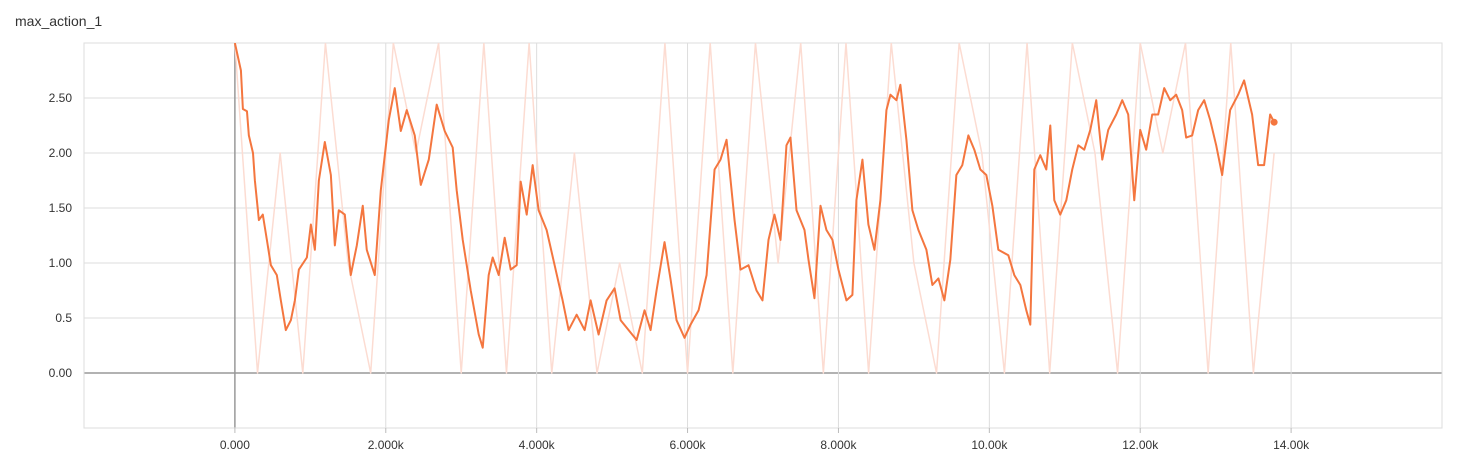 The height and width of the screenshot is (462, 1482). Describe the element at coordinates (386, 445) in the screenshot. I see `x-tick-label: 2.000k` at that location.